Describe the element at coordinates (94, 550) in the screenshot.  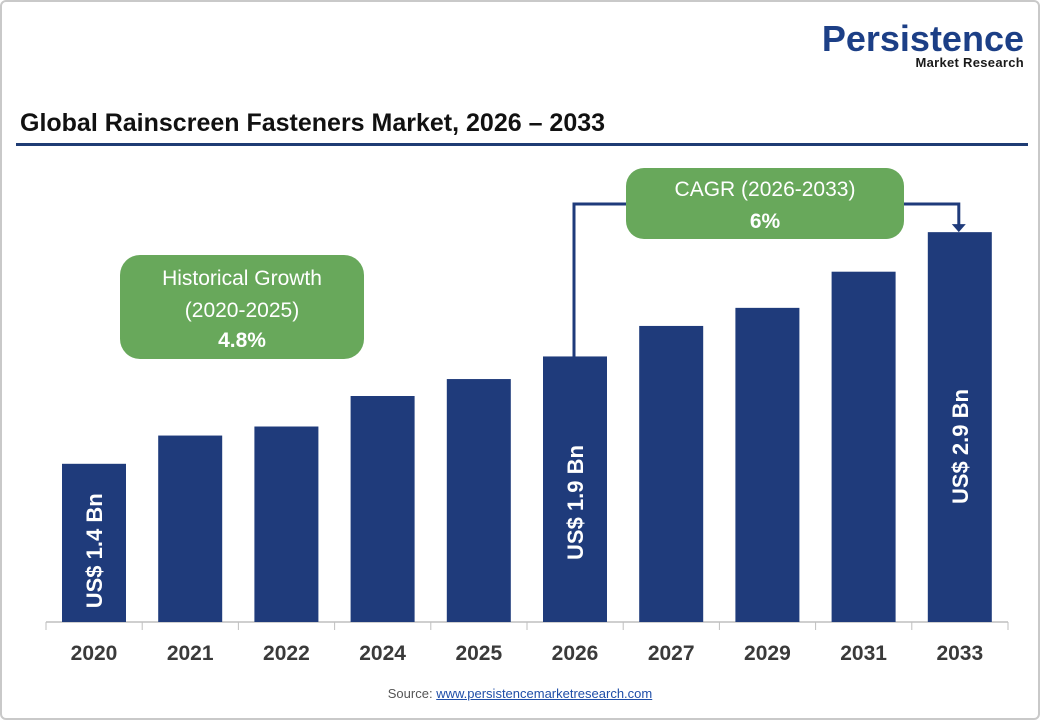
I see `data-label-2020: US$ 1.4 Bn` at that location.